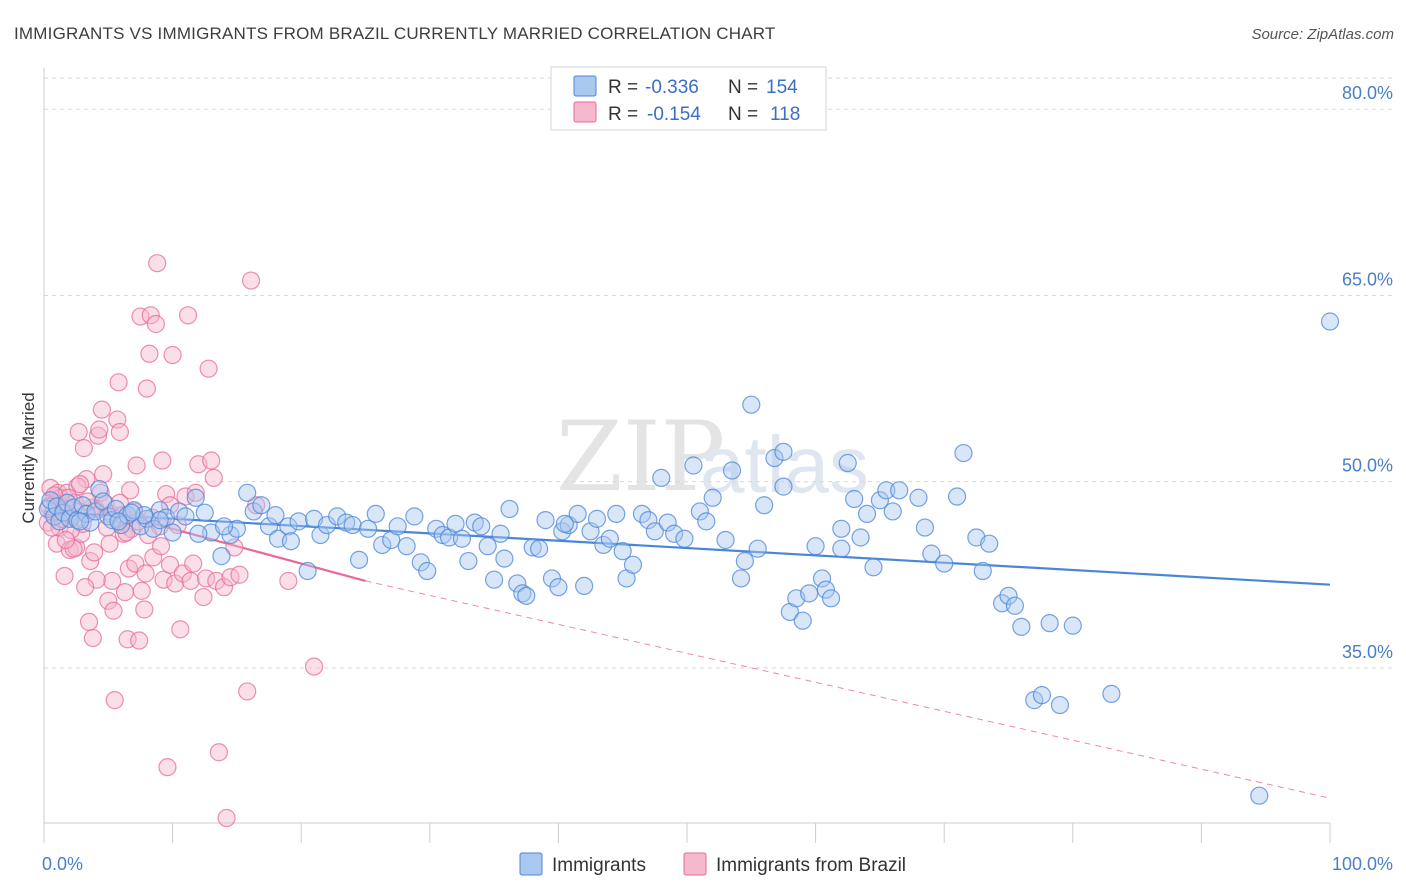 The height and width of the screenshot is (892, 1406). What do you see at coordinates (784, 464) in the screenshot?
I see `watermark-atlas: atlas` at bounding box center [784, 464].